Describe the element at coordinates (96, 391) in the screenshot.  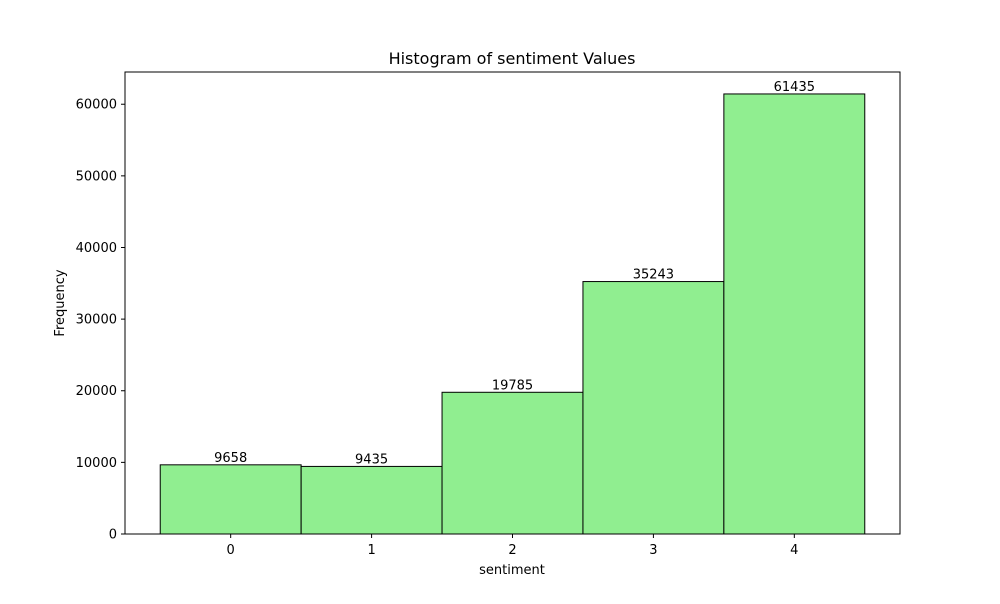
I see `y-tick-label-20000: 20000` at that location.